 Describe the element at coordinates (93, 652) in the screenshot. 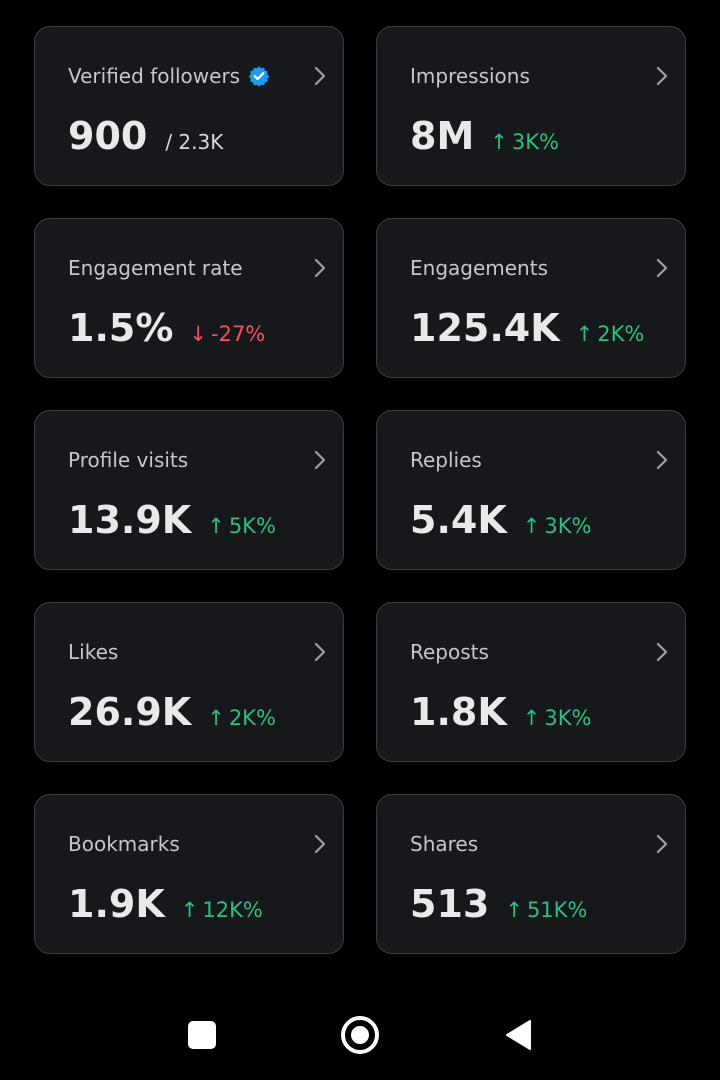

I see `card-label: Likes` at that location.